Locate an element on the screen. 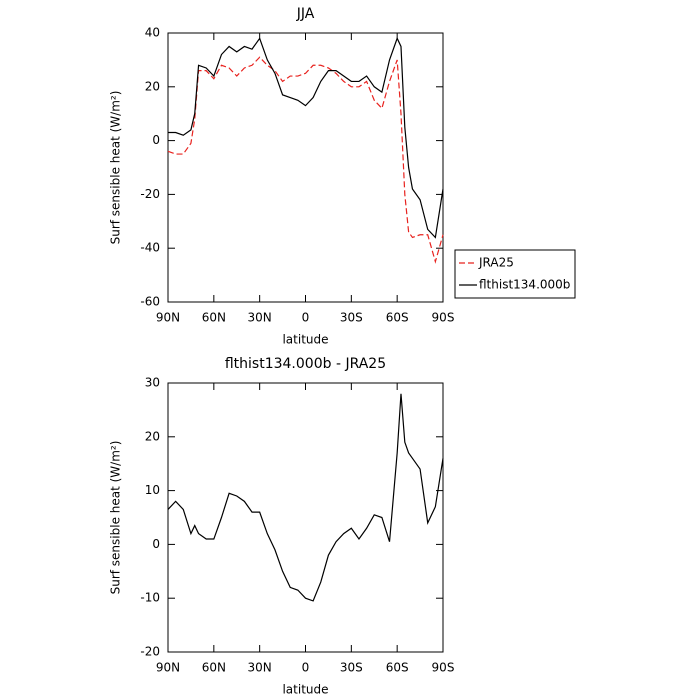 This screenshot has height=700, width=700. legend-box is located at coordinates (515, 274).